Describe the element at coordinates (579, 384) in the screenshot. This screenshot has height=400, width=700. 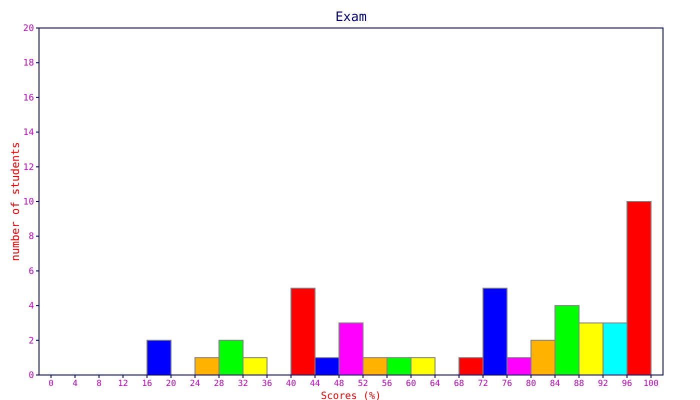
I see `x-tick-label: 88` at that location.